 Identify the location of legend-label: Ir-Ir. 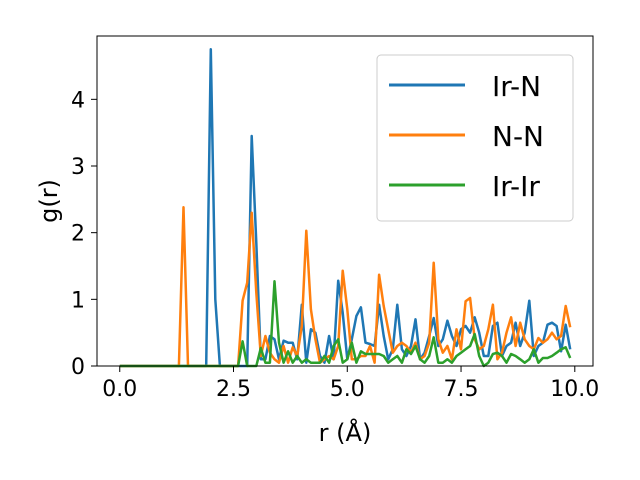
(516, 186).